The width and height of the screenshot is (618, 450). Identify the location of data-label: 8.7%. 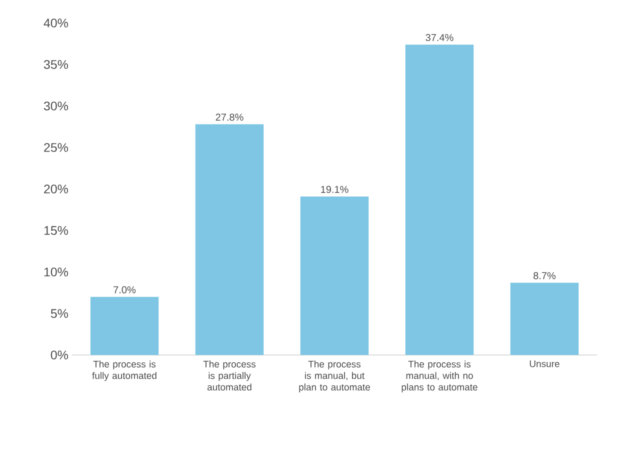
(545, 276).